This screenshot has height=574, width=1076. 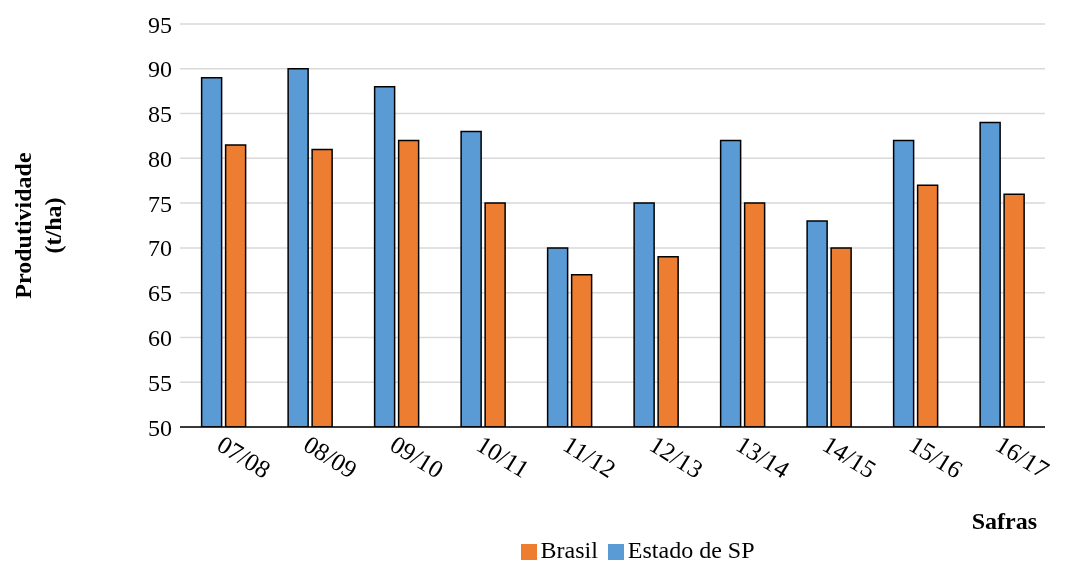 What do you see at coordinates (160, 158) in the screenshot?
I see `y-tick-label: 80` at bounding box center [160, 158].